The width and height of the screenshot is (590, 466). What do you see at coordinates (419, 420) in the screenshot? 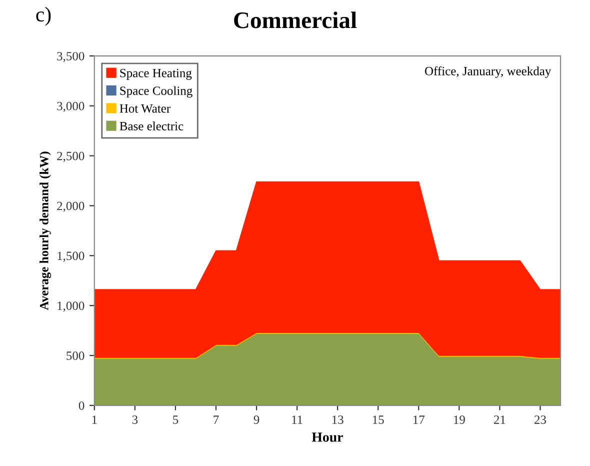
I see `x-tick-label: 17` at bounding box center [419, 420].